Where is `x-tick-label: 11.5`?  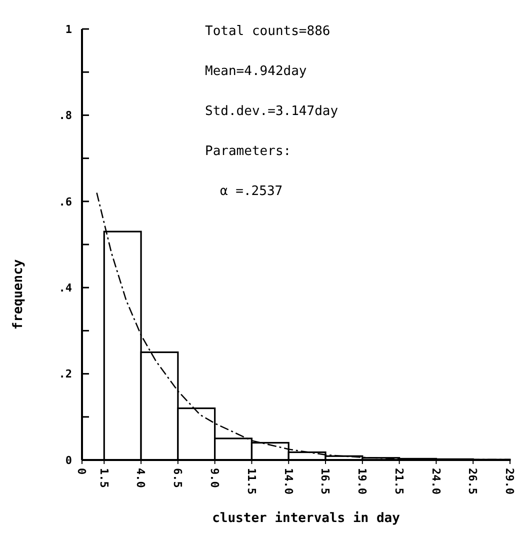
x-tick-label: 11.5 is located at coordinates (251, 481).